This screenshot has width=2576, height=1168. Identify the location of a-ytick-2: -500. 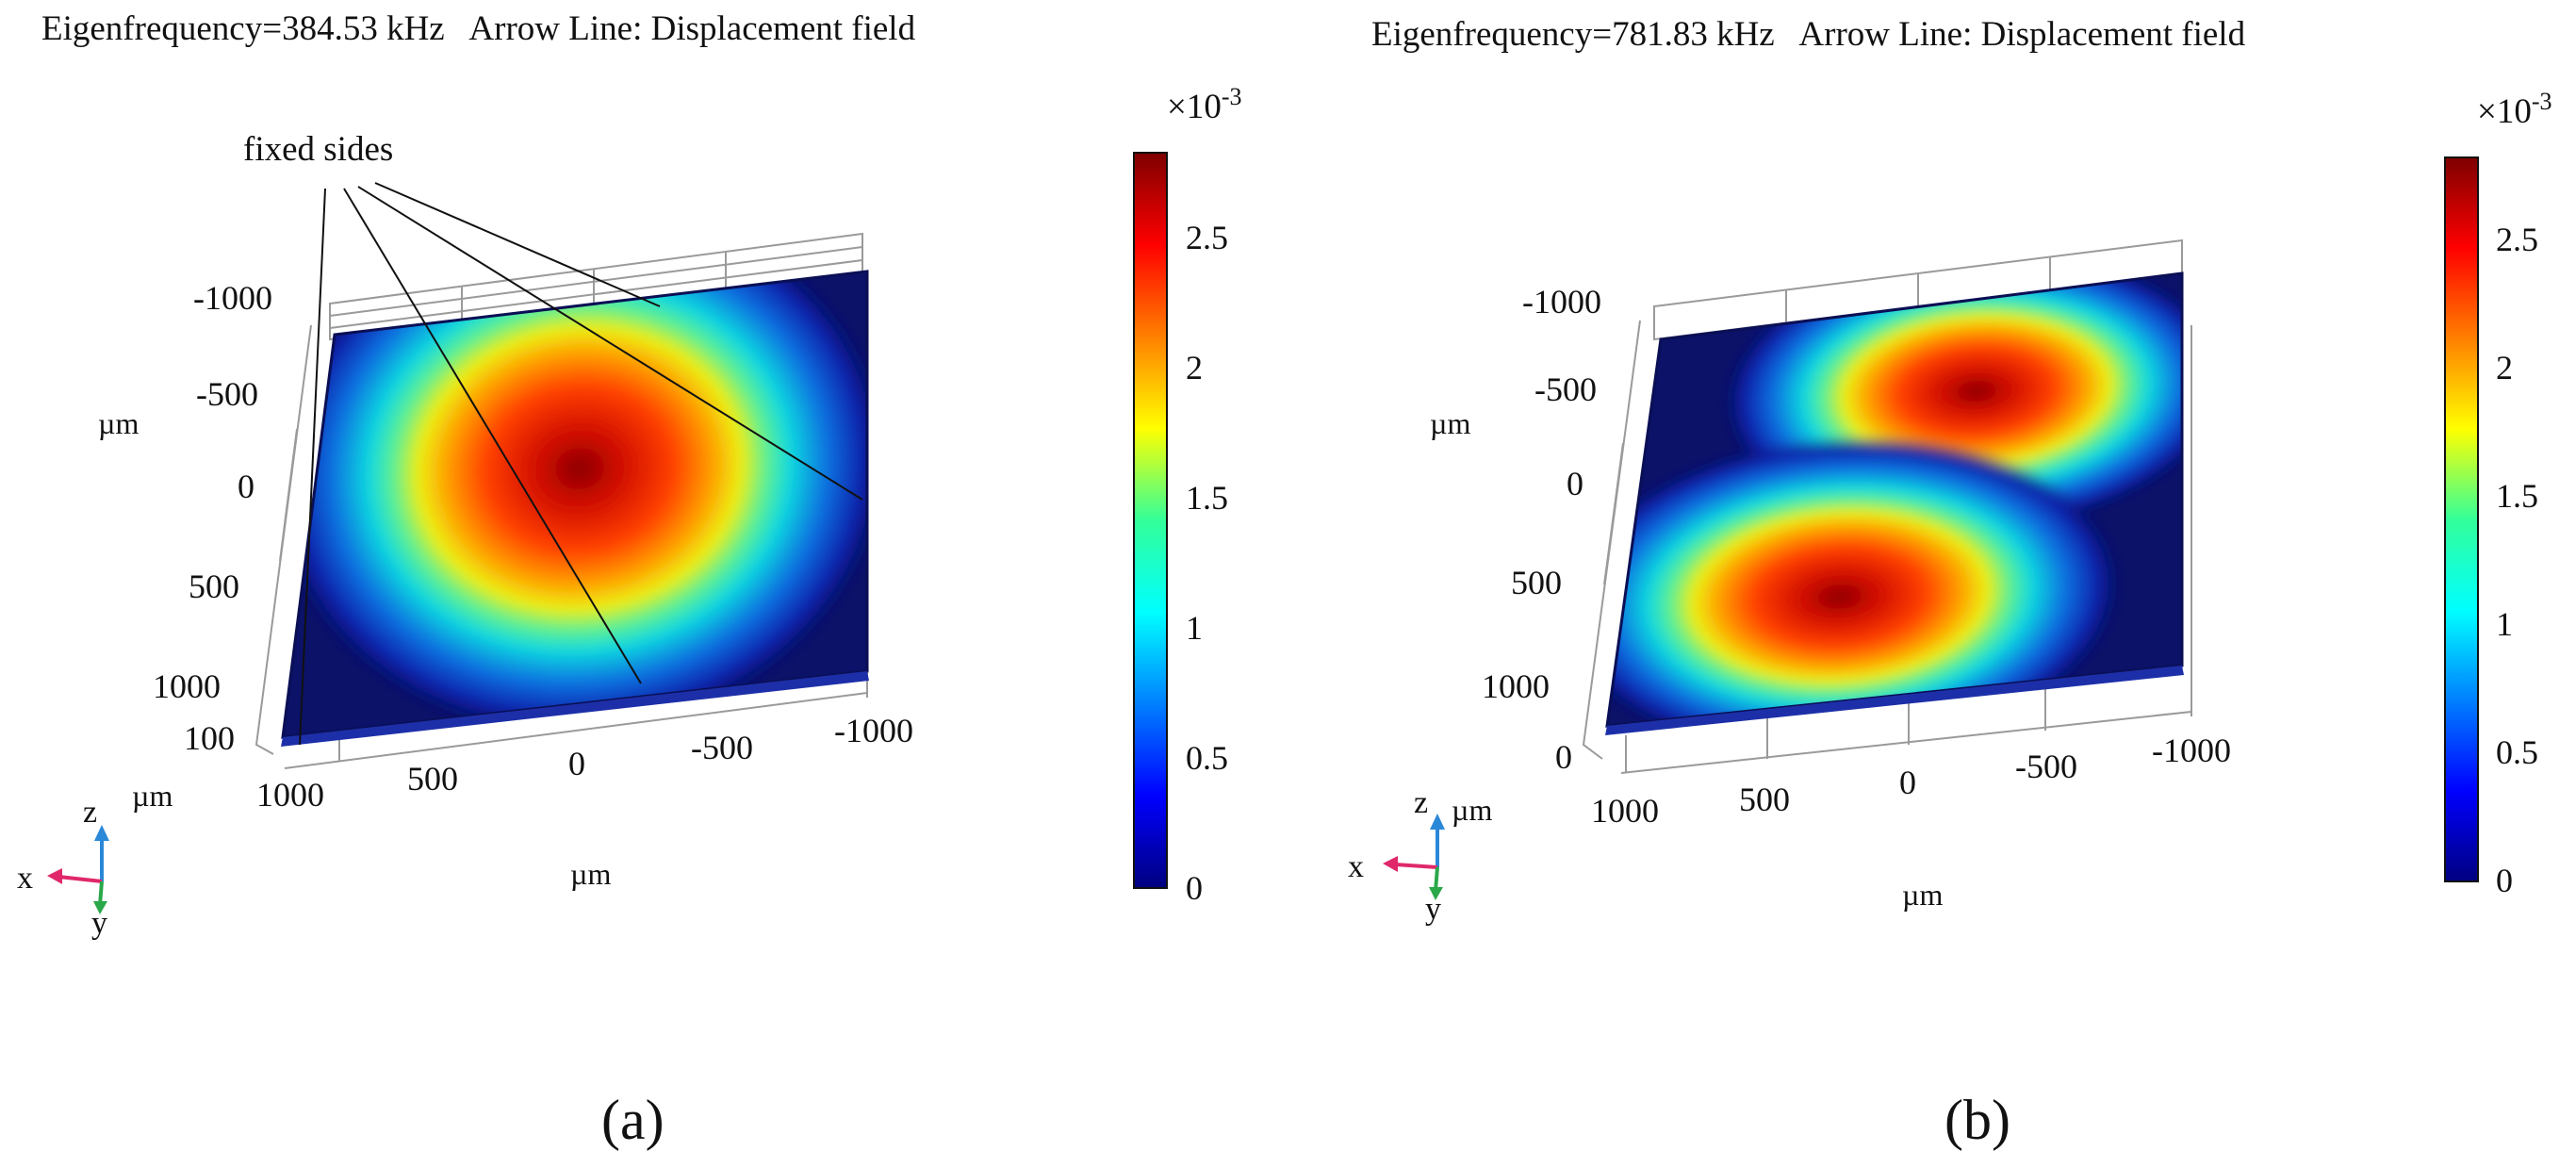
(227, 394).